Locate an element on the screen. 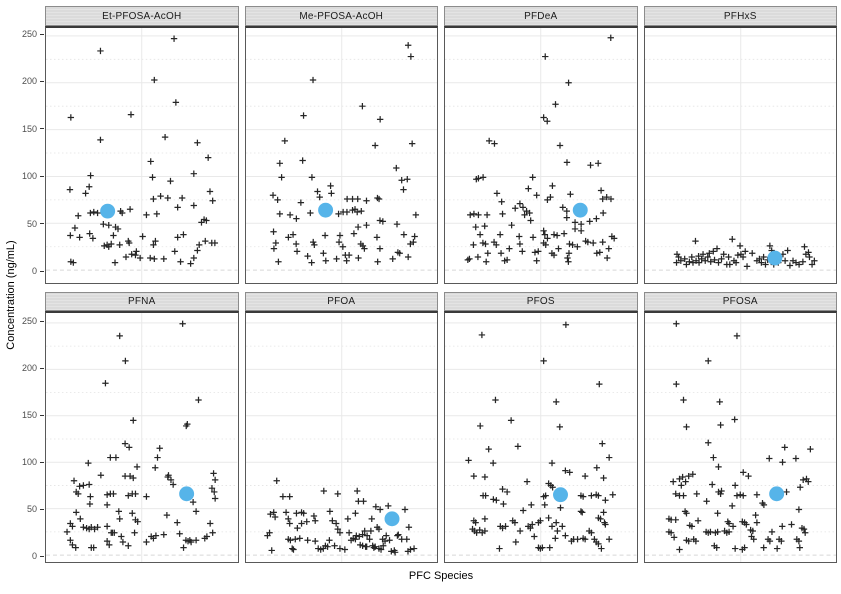 The height and width of the screenshot is (594, 841). facet-strip-et-pfosa-acoh: Et-PFOSA-AcOH is located at coordinates (142, 16).